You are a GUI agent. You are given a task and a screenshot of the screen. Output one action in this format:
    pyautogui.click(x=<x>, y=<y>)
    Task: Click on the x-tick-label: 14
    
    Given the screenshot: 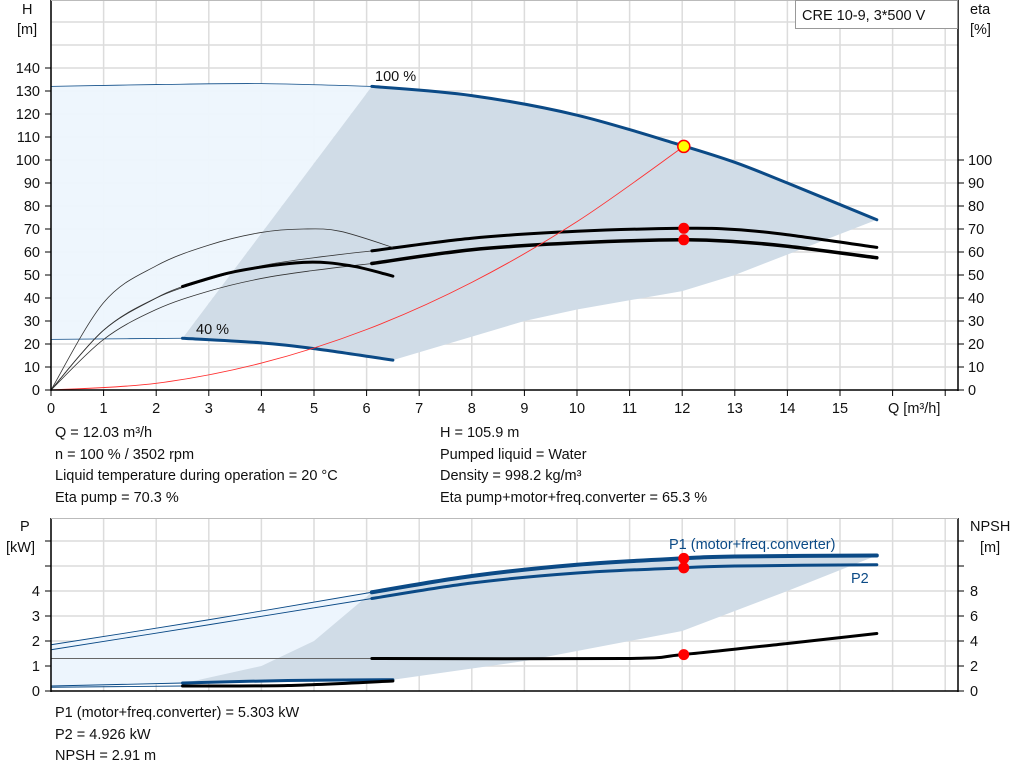 What is the action you would take?
    pyautogui.click(x=787, y=409)
    